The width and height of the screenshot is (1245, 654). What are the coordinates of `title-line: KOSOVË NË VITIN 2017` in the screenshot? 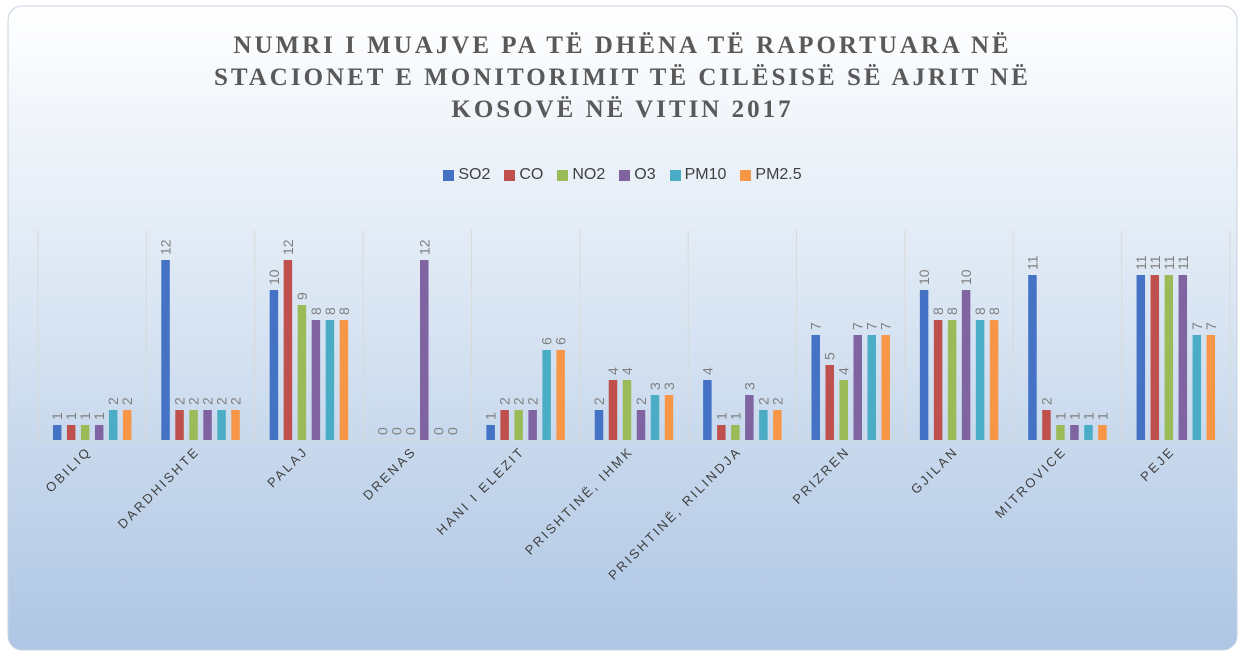 It's located at (622, 109).